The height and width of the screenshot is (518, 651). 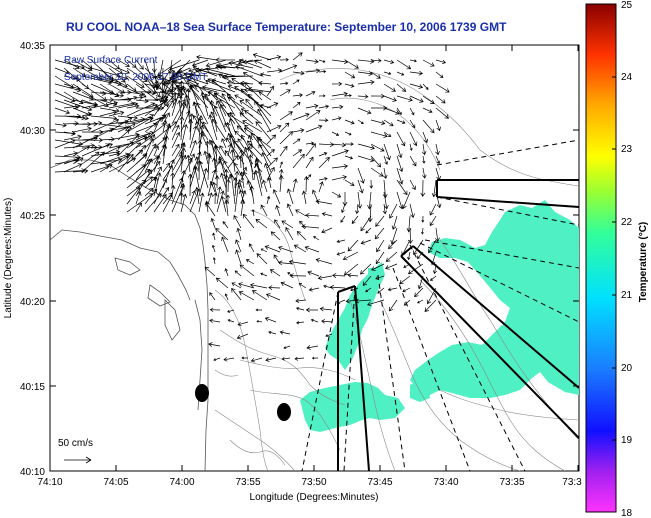 I want to click on y-tick-label: 40:20, so click(x=32, y=302).